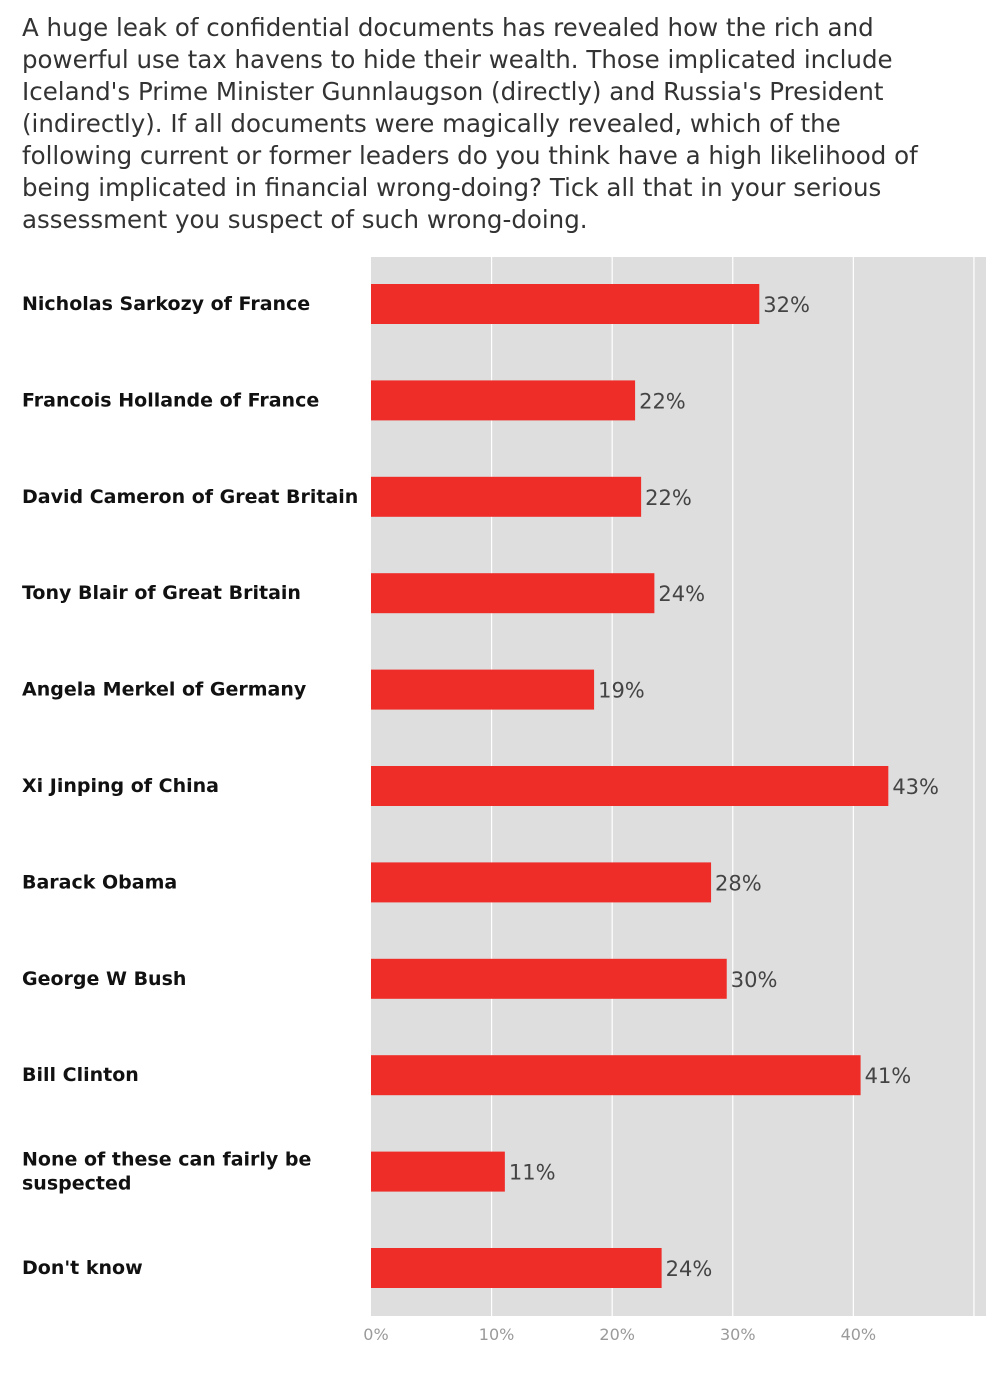  I want to click on category-label: Barack Obama, so click(99, 882).